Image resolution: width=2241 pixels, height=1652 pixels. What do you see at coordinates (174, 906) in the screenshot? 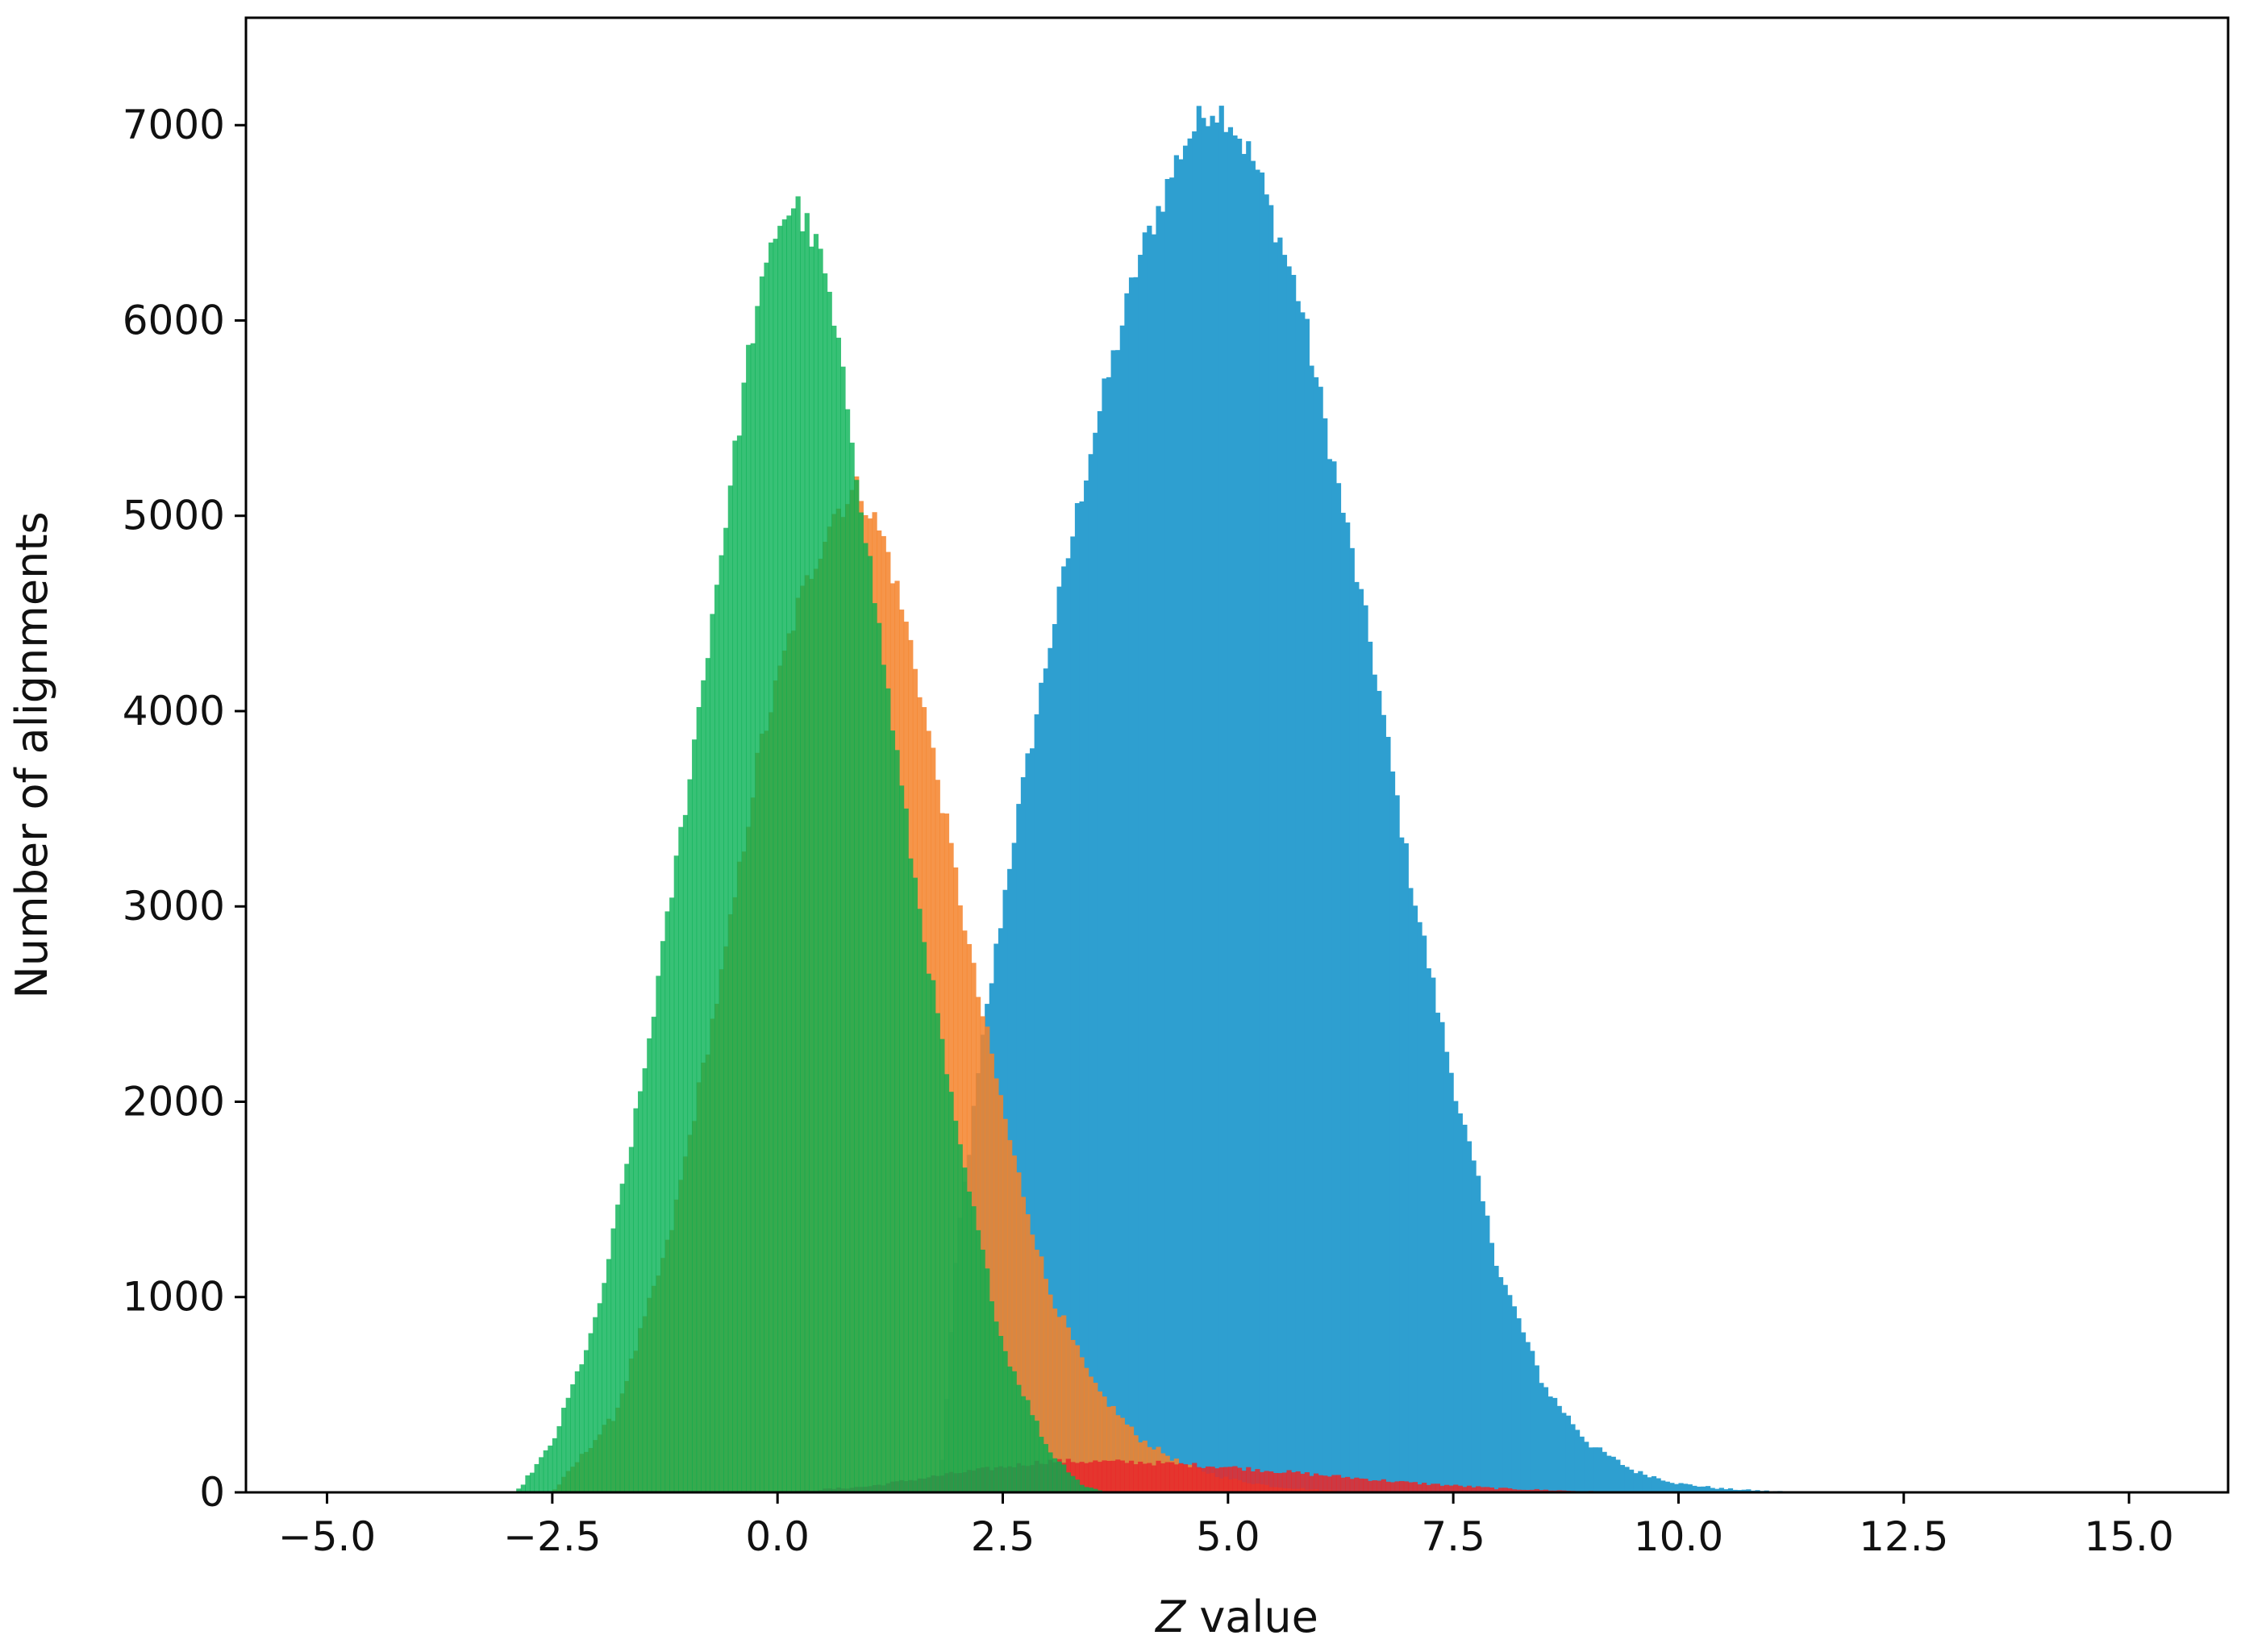
I see `y-tick-label: 3000` at bounding box center [174, 906].